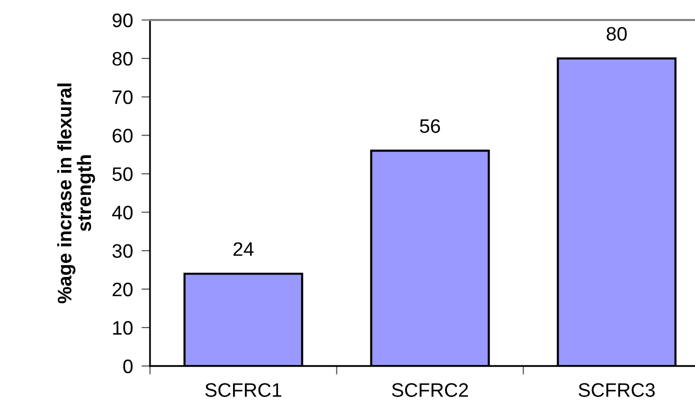 The width and height of the screenshot is (695, 410). I want to click on y-tick-label: 10, so click(123, 328).